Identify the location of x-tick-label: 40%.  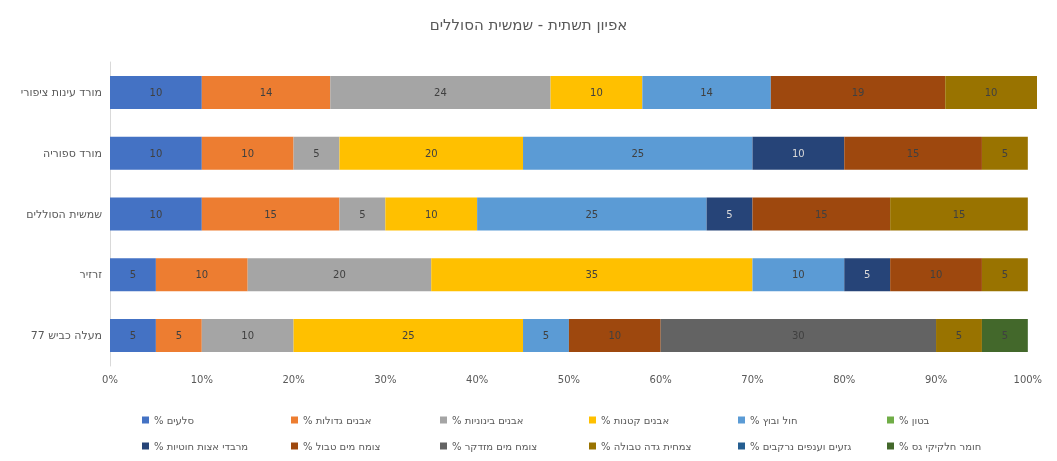
(477, 379).